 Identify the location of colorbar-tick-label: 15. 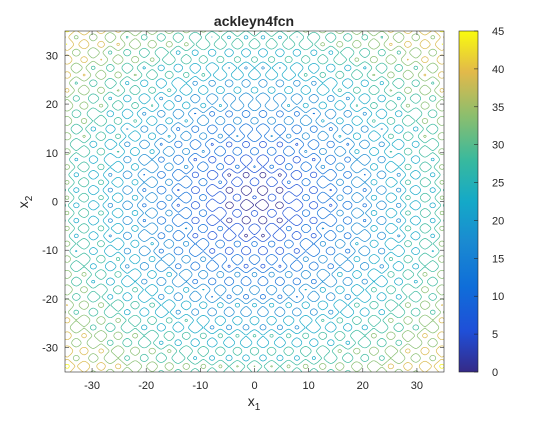
(498, 259).